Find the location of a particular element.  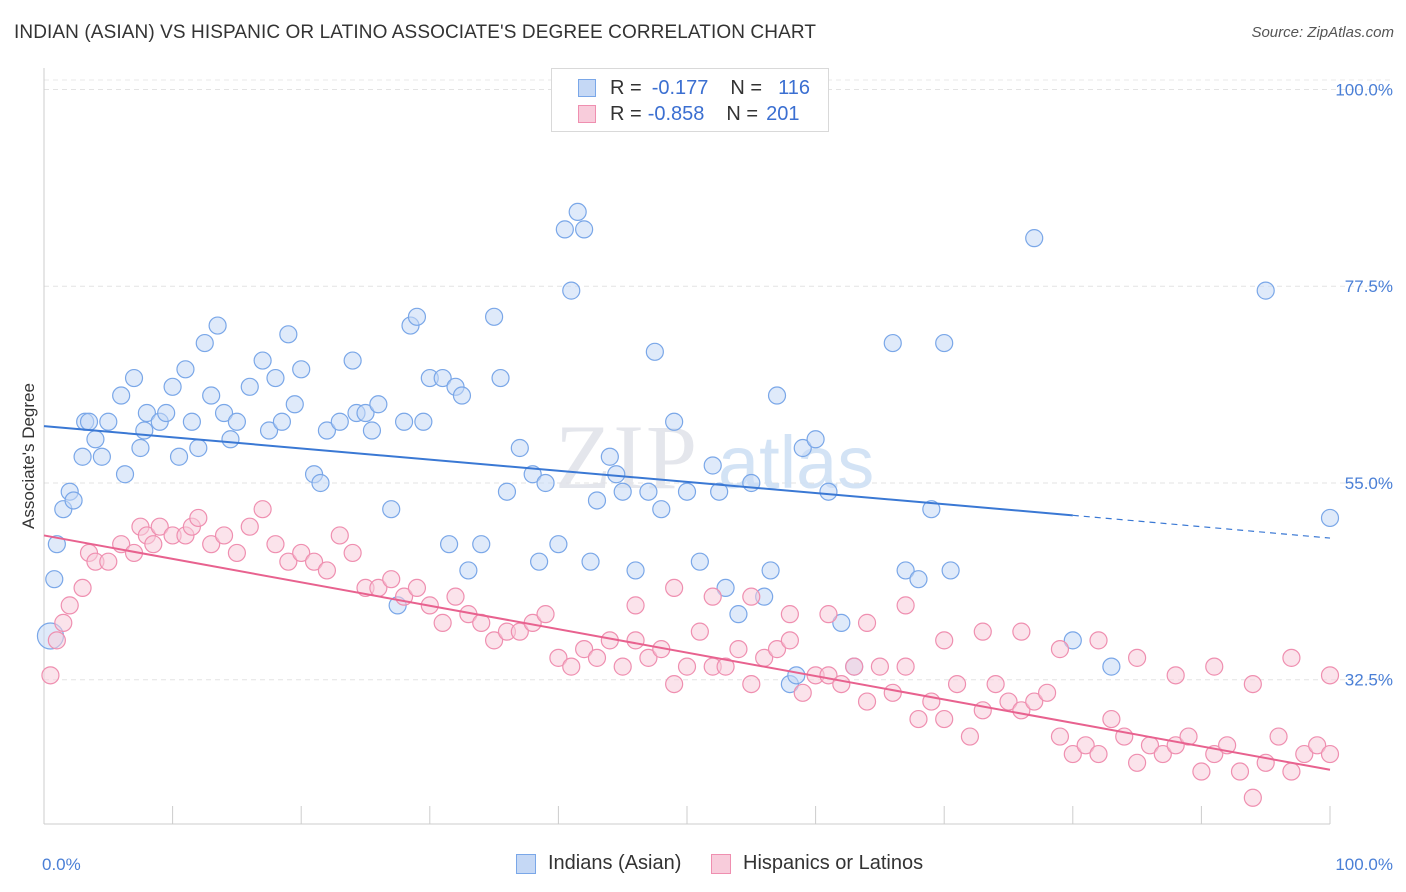

legend-row-hispanics: R = -0.858 N = 201 is located at coordinates (688, 114).